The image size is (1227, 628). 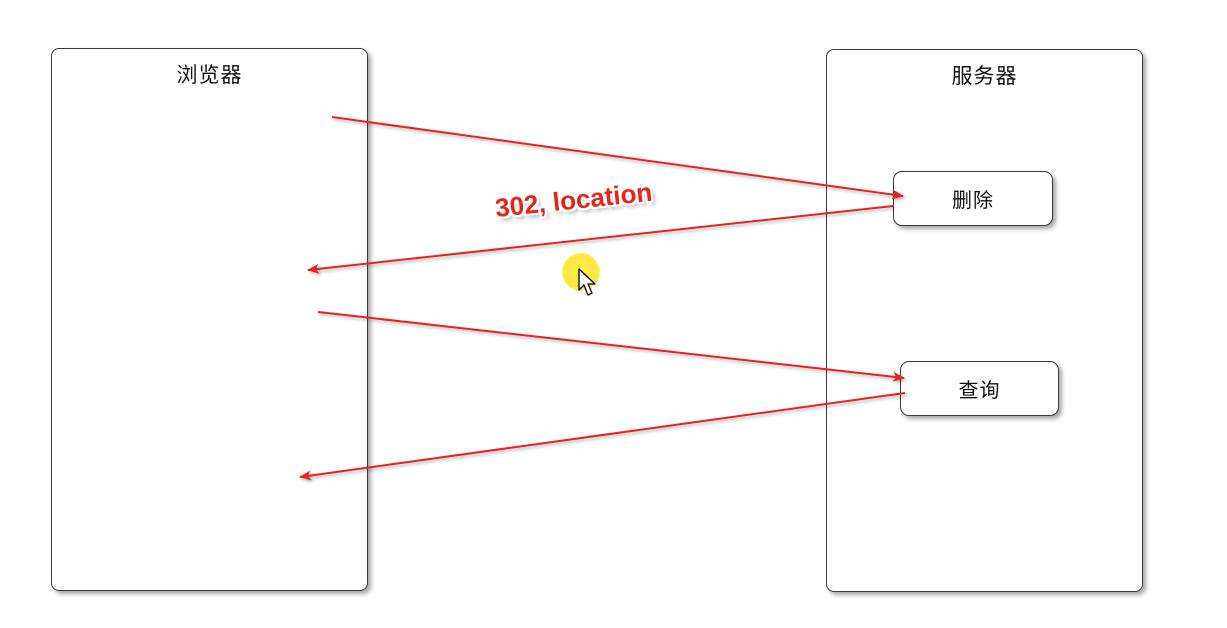 I want to click on arrow-response-query, so click(x=602, y=436).